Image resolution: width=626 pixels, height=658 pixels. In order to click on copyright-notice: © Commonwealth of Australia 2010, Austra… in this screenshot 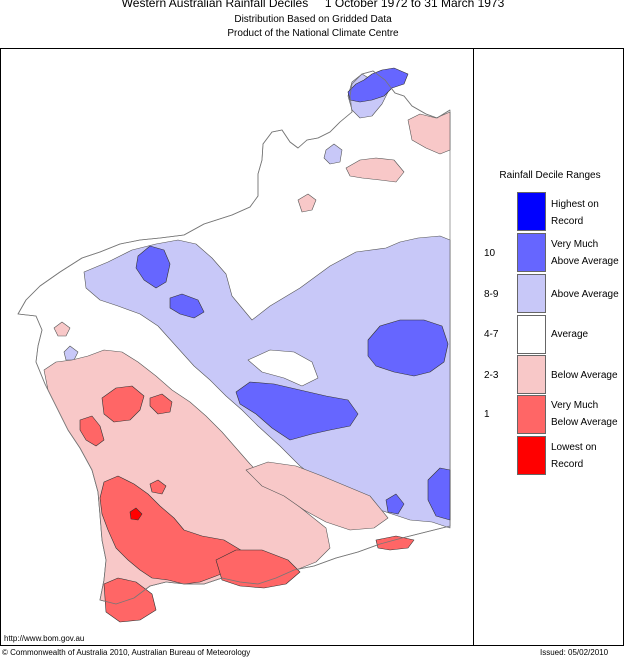, I will do `click(126, 652)`.